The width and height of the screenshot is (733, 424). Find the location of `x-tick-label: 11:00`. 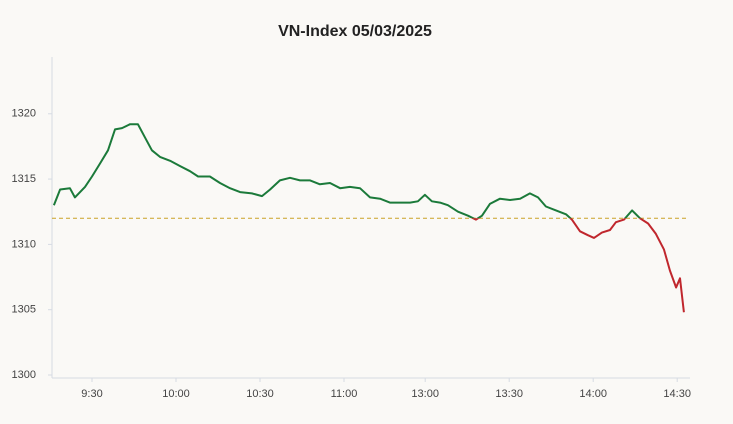

x-tick-label: 11:00 is located at coordinates (344, 394).